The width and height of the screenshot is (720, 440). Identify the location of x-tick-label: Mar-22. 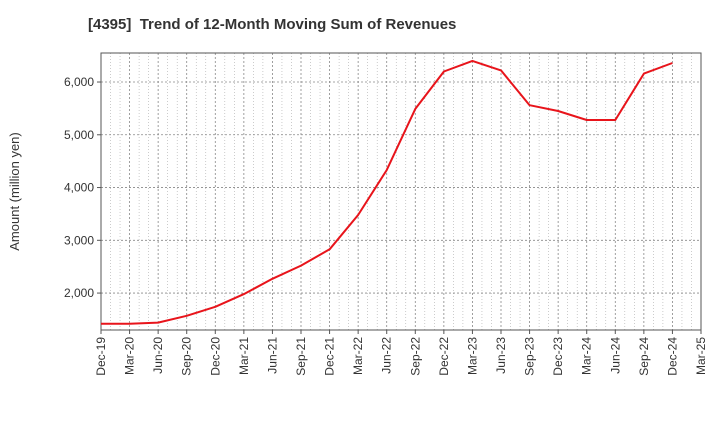
(358, 356).